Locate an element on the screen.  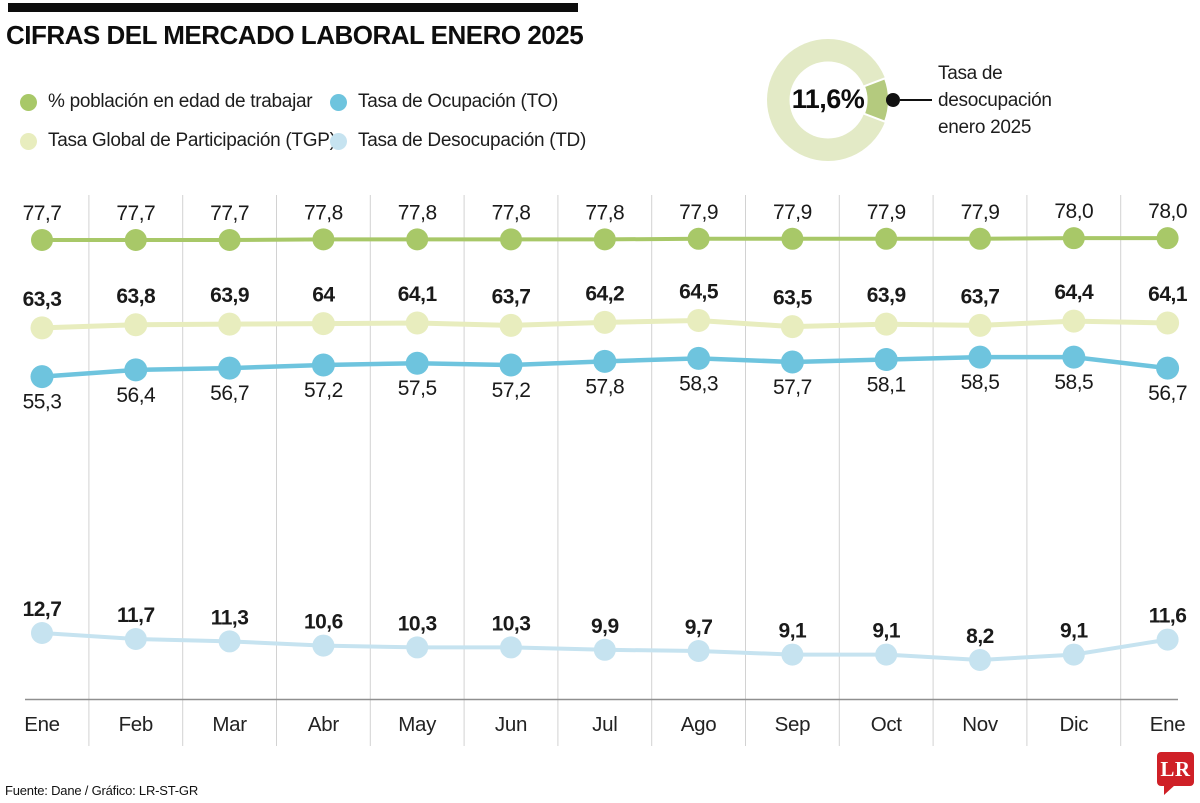
x-axis-label: Mar is located at coordinates (229, 724).